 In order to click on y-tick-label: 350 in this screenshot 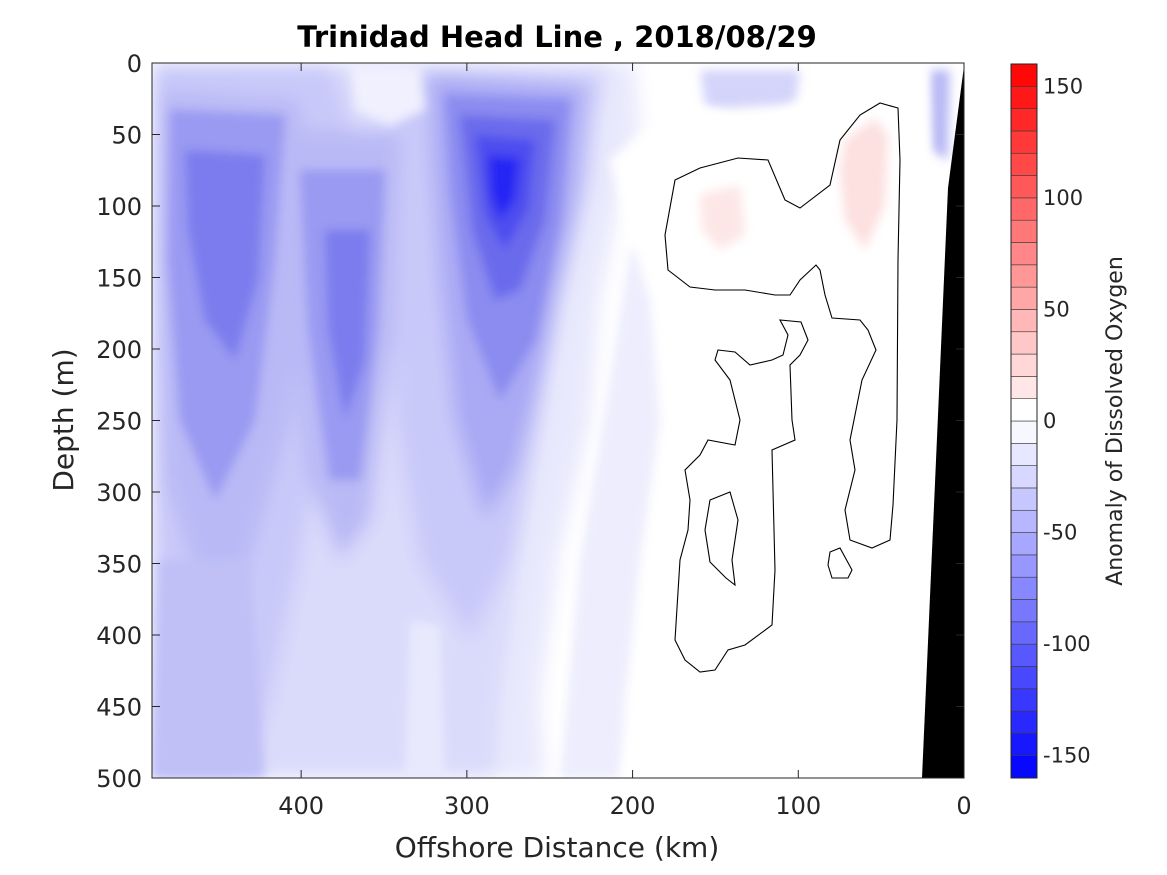, I will do `click(119, 565)`.